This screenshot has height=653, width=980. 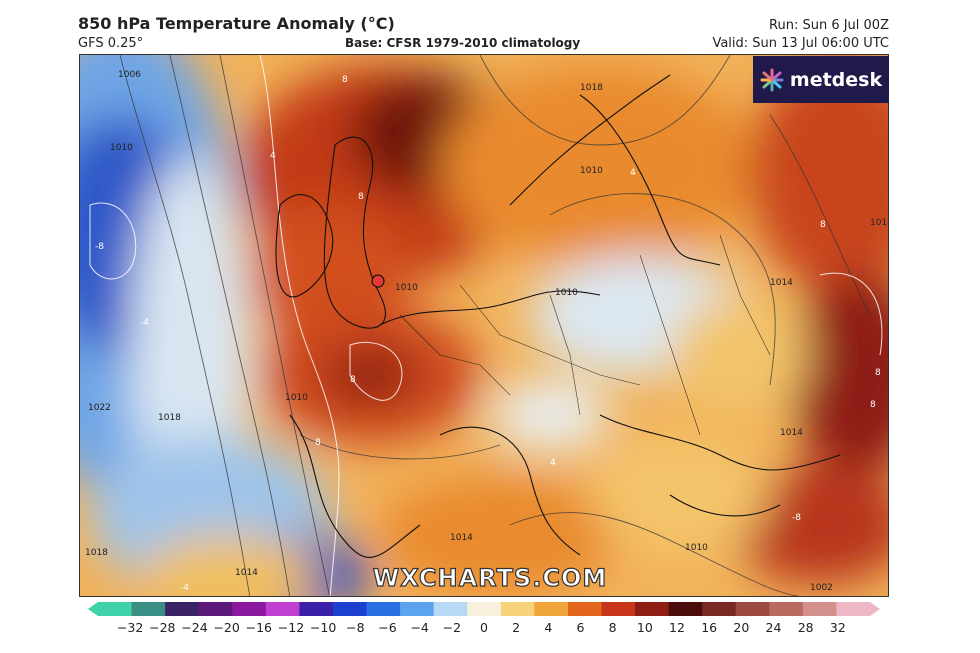 What do you see at coordinates (829, 25) in the screenshot?
I see `run-time-label: Run: Sun 6 Jul 00Z` at bounding box center [829, 25].